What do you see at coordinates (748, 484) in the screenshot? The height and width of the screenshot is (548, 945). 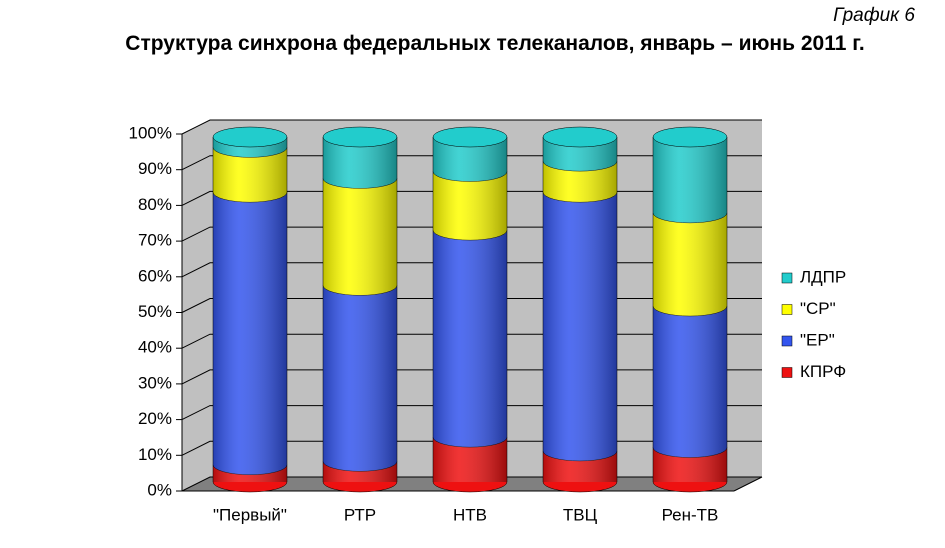 I see `x-axis-edge` at bounding box center [748, 484].